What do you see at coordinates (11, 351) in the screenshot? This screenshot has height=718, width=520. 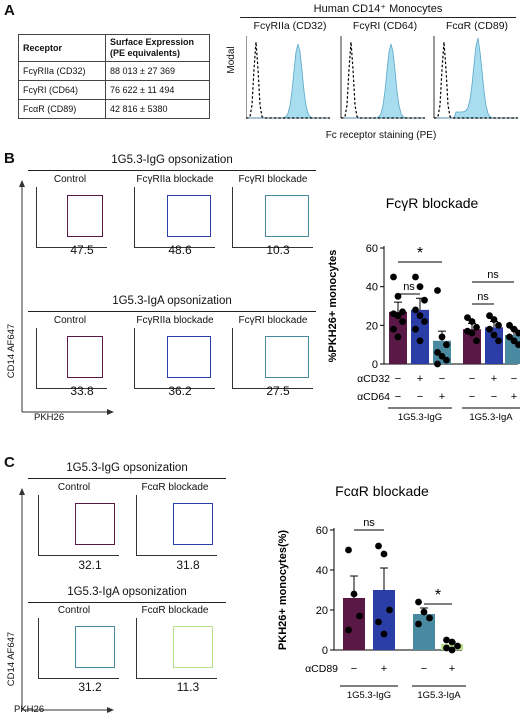 I see `b-y-axis-label: CD14 AF647` at bounding box center [11, 351].